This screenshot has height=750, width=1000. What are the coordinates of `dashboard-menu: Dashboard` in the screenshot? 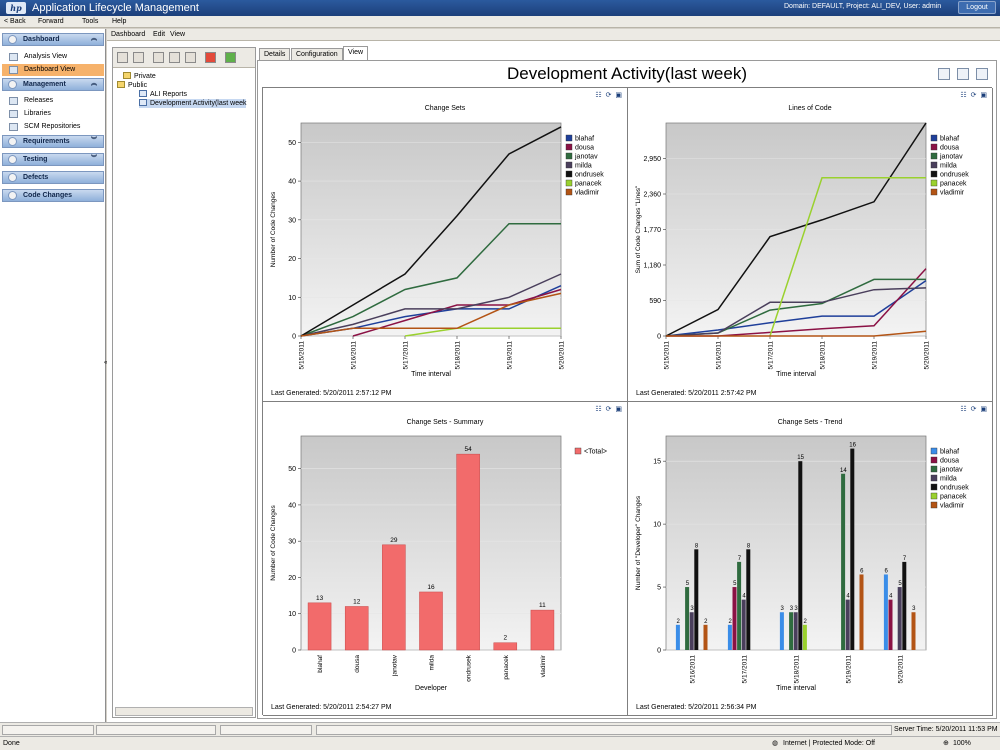 It's located at (128, 34).